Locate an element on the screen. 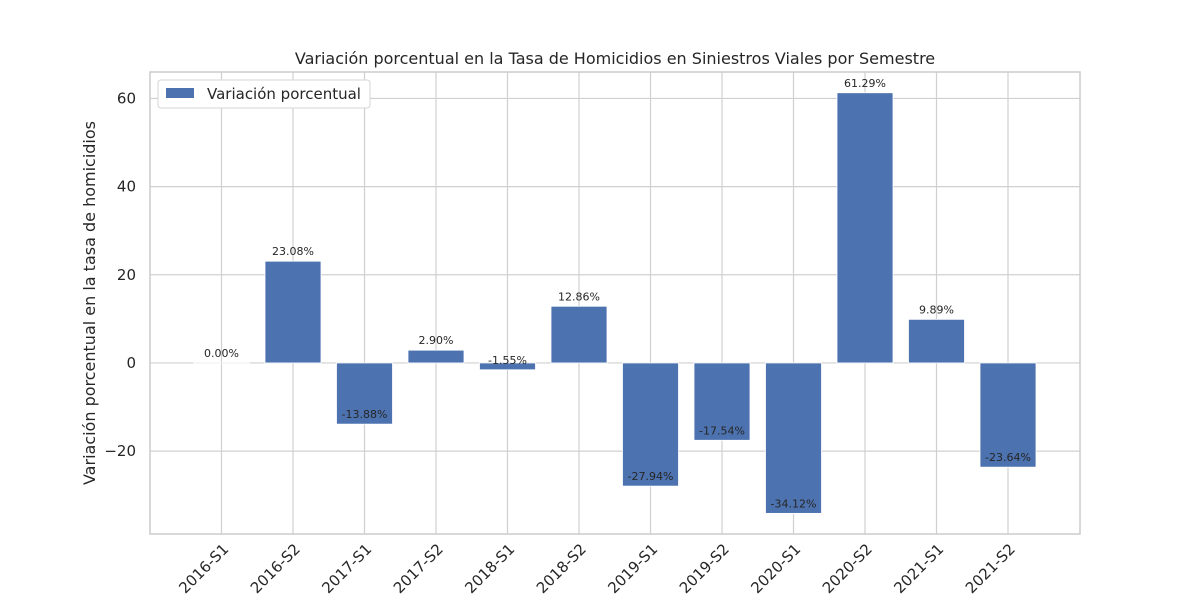 The image size is (1200, 600). bar-2019-S2 is located at coordinates (722, 401).